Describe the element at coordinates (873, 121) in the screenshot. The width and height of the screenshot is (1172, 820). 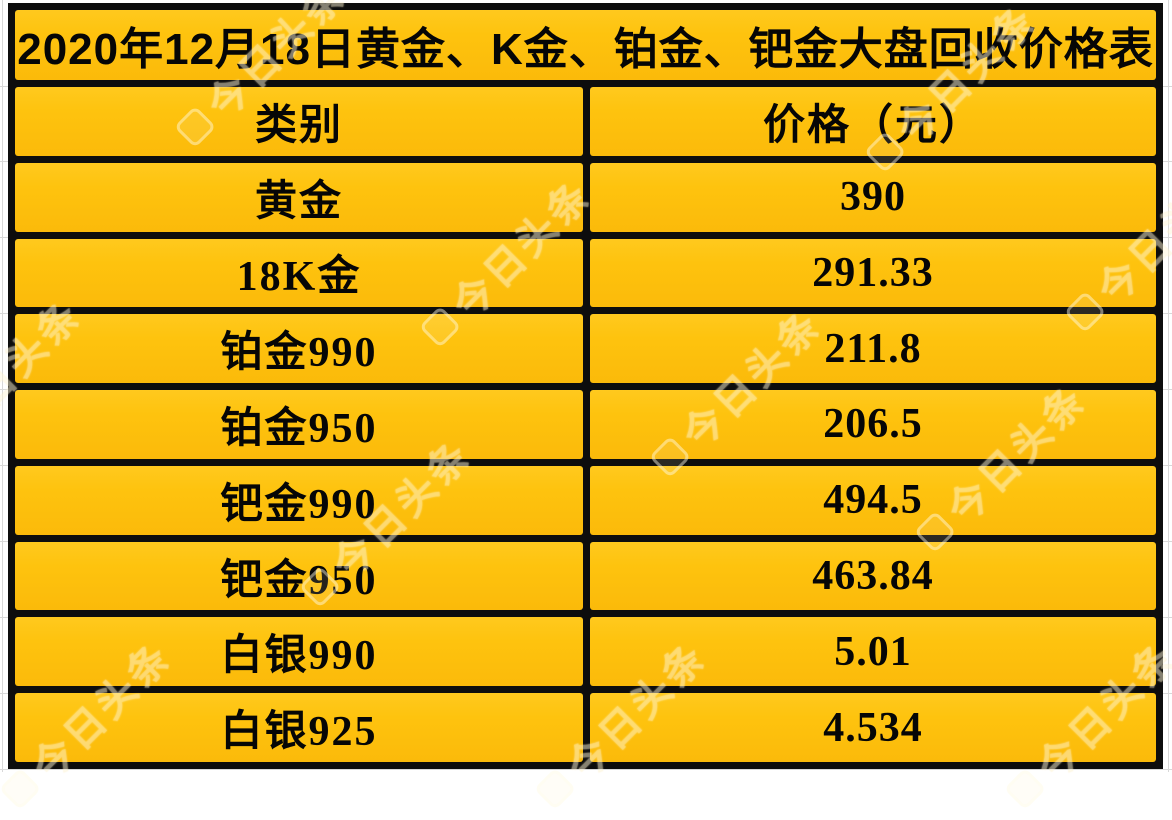
I see `column-header-price: 价格（元）` at that location.